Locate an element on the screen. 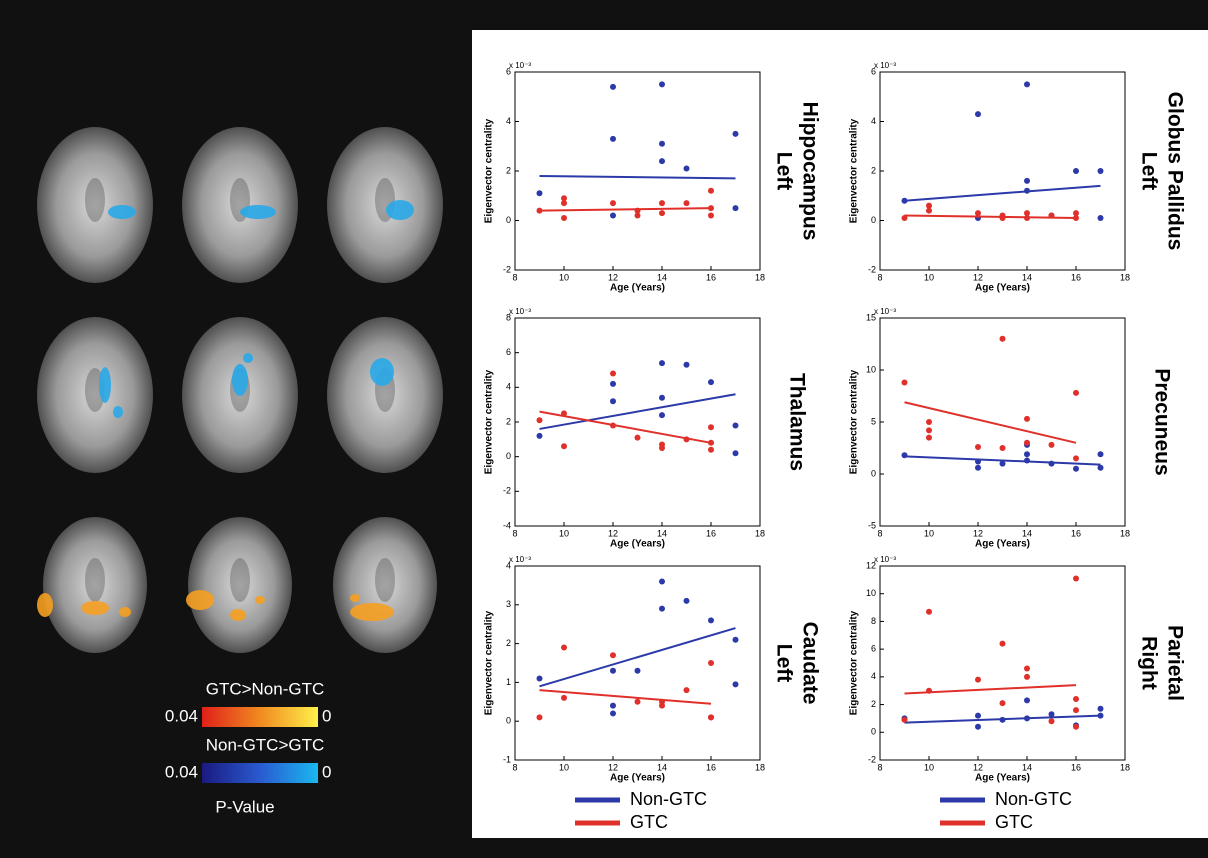 The image size is (1208, 858). y-tick-label: 0 is located at coordinates (873, 220).